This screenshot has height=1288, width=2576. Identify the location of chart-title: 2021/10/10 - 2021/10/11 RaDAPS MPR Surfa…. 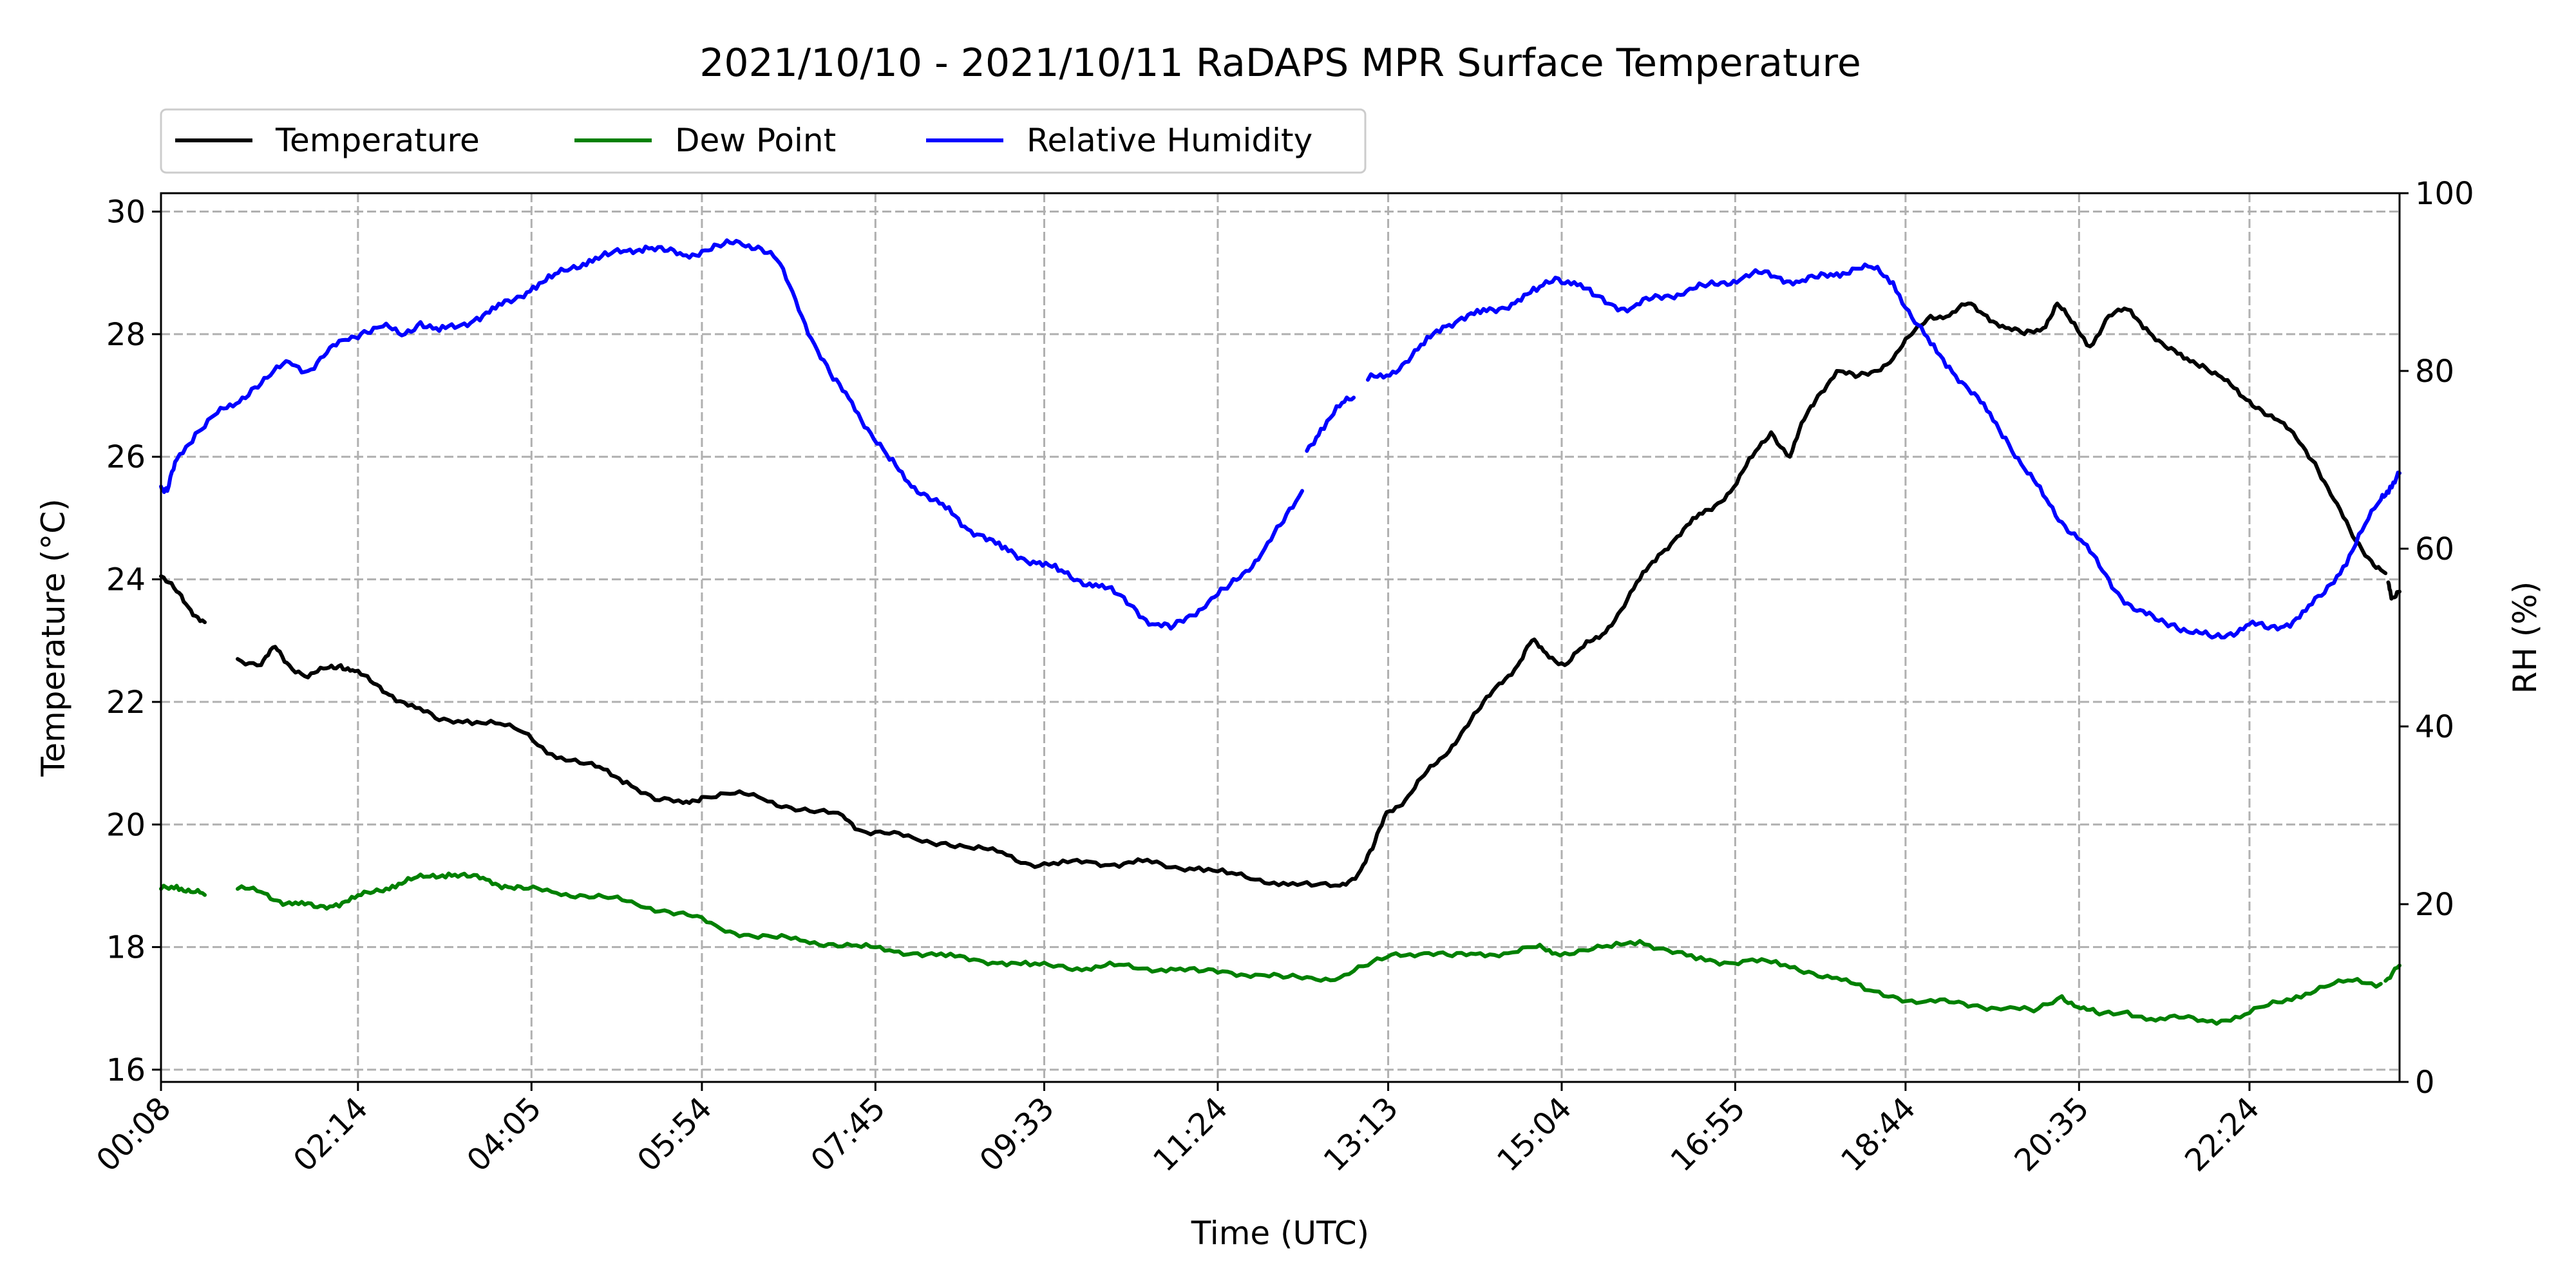
(1280, 64).